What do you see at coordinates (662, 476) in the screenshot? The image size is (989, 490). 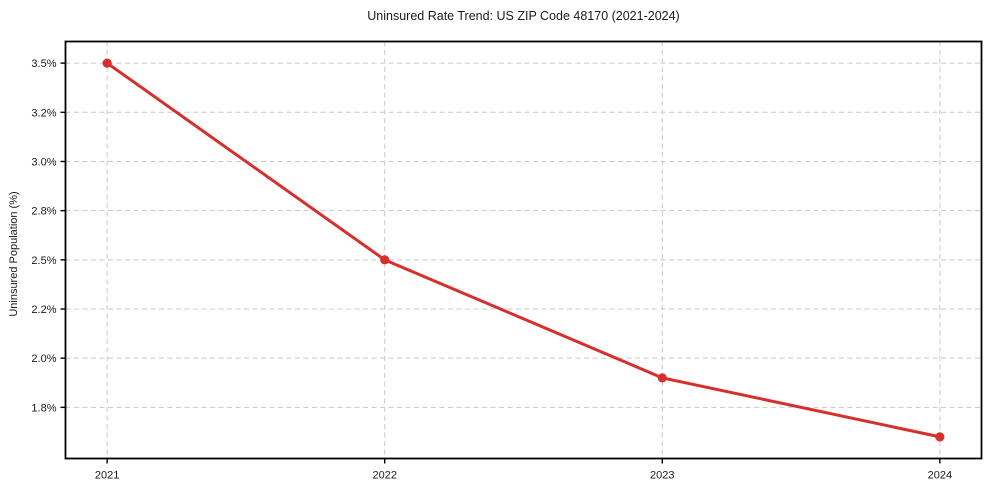 I see `x-tick-label: 2023` at bounding box center [662, 476].